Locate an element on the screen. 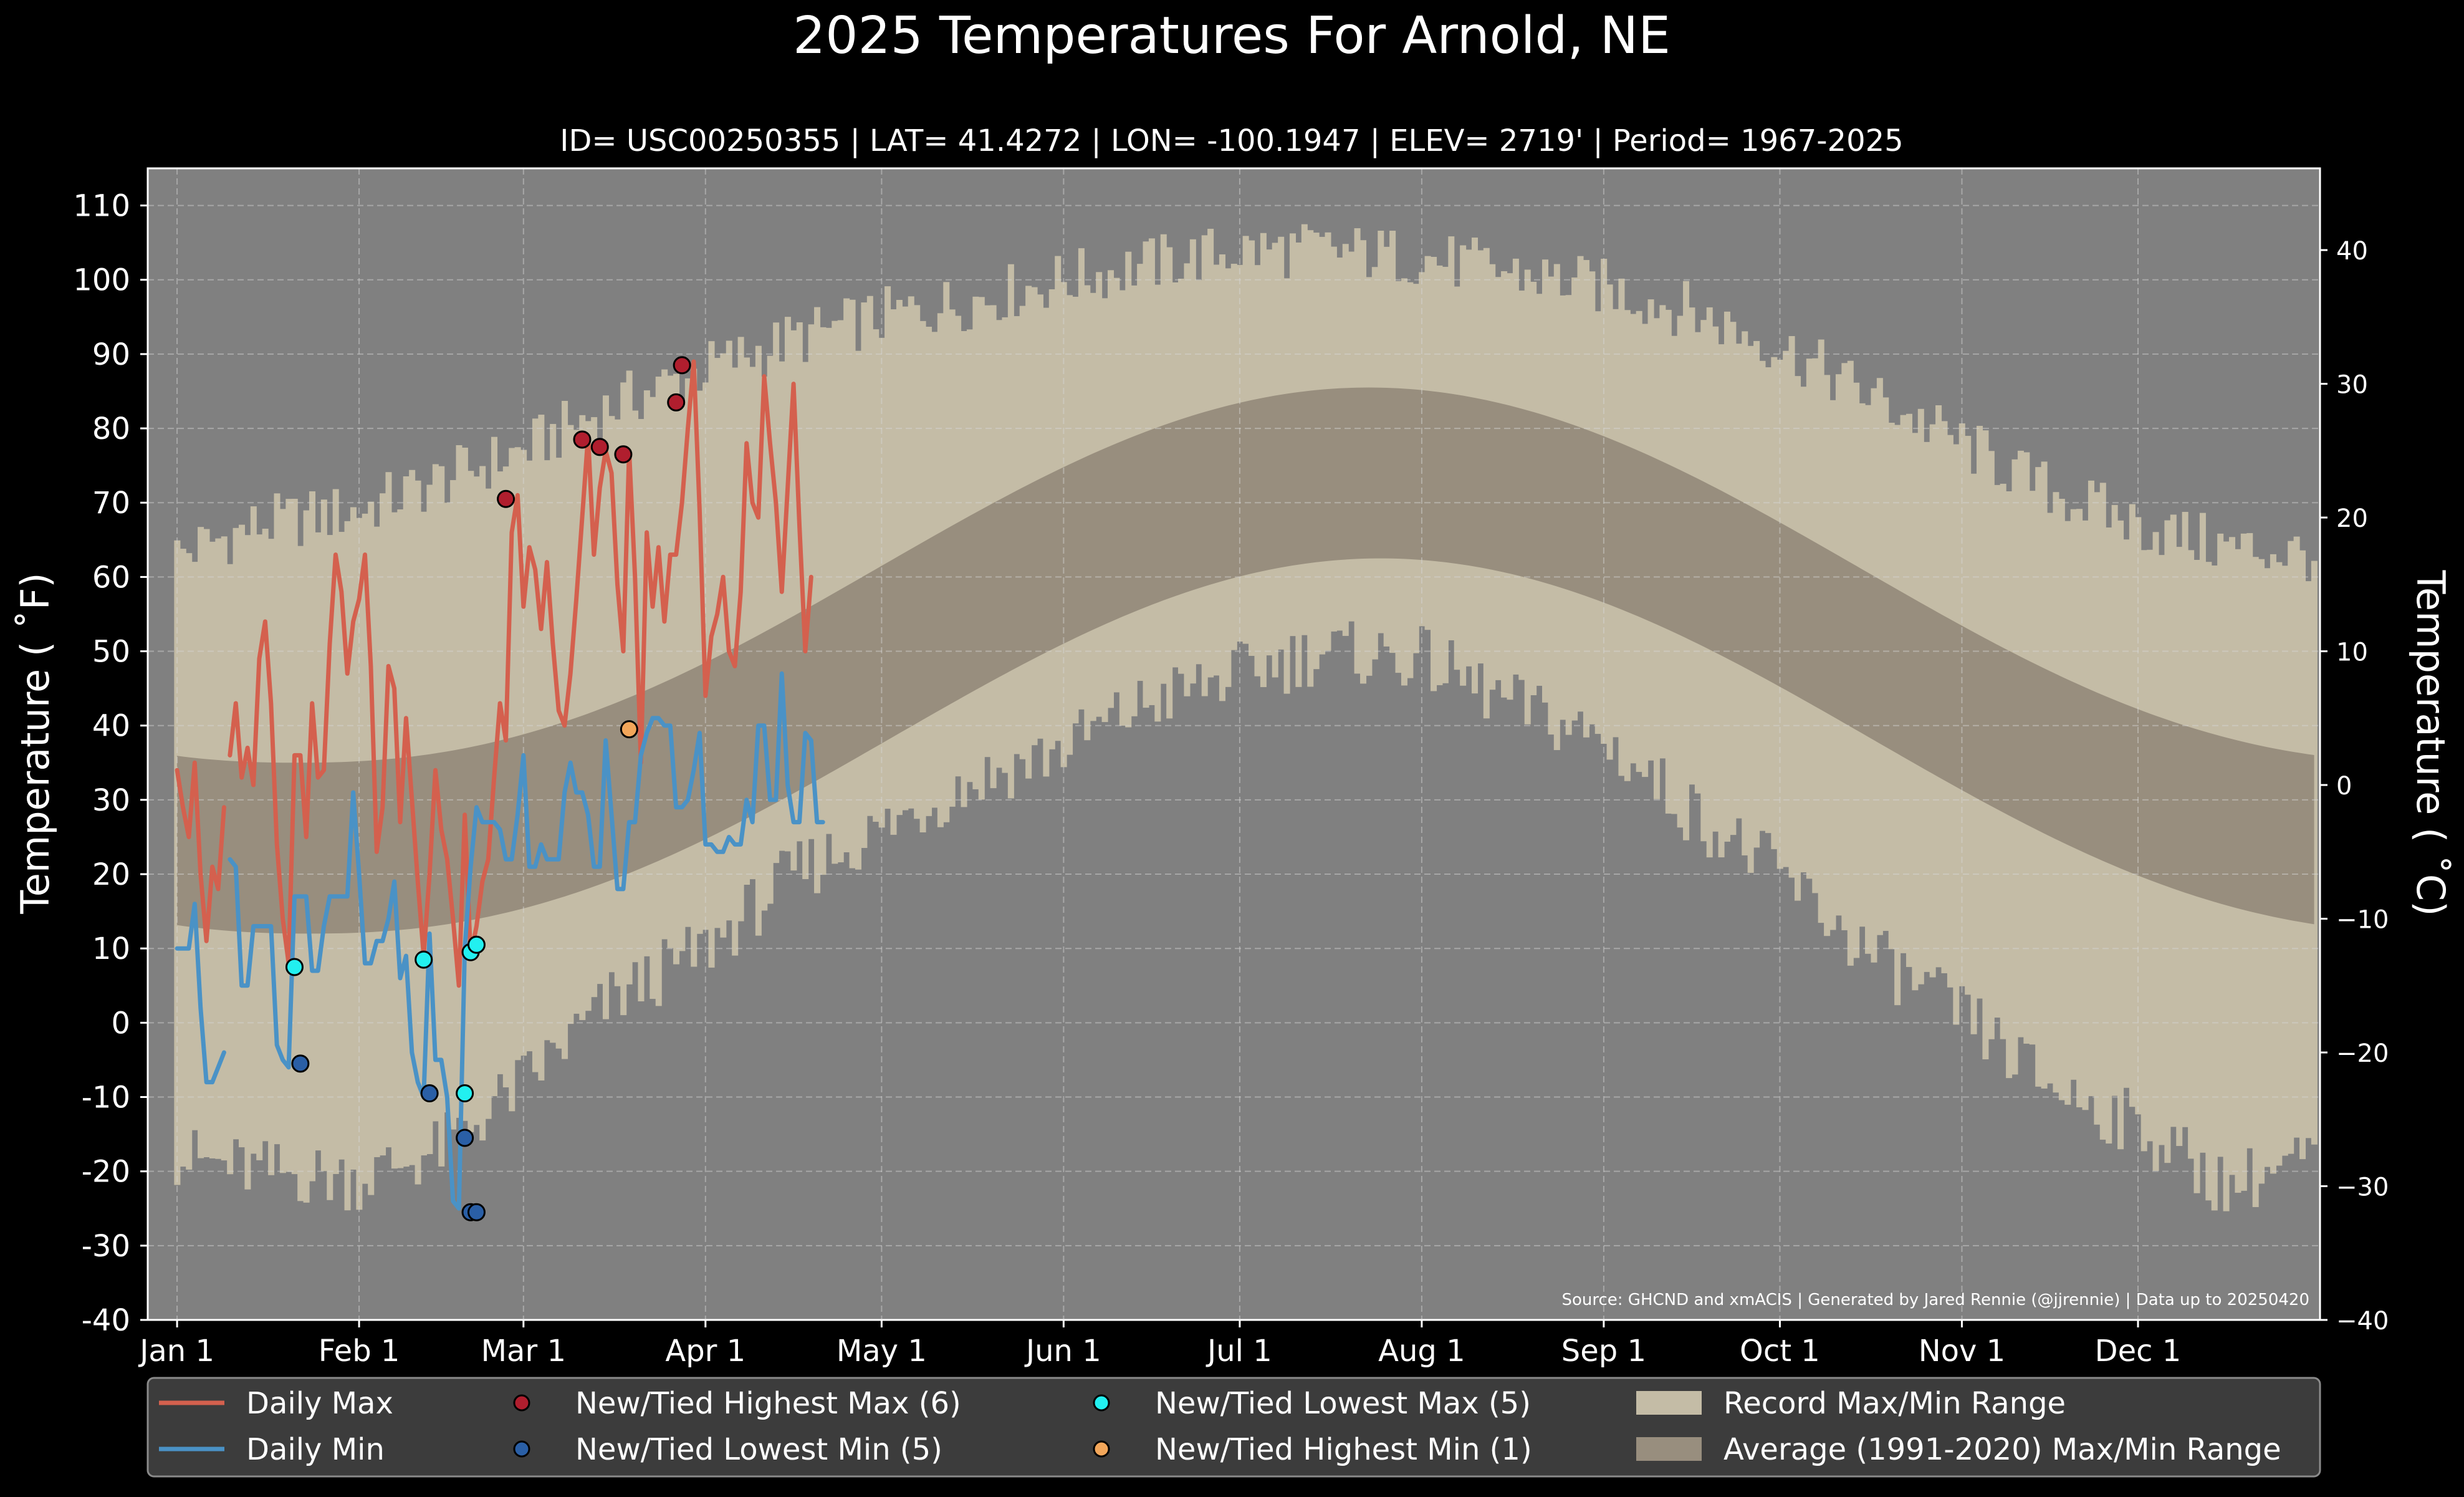 This screenshot has height=1497, width=2464. y-tick-label-c: 20 is located at coordinates (2352, 518).